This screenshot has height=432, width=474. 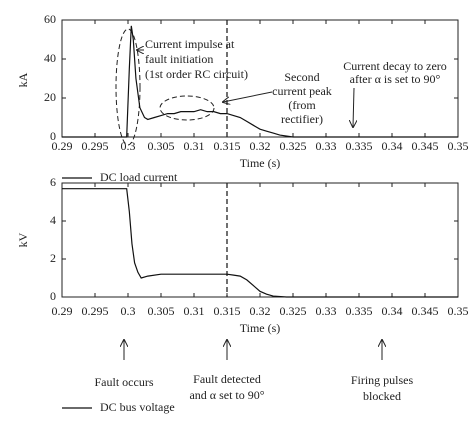 I want to click on y-tick-label: 40, so click(x=50, y=58).